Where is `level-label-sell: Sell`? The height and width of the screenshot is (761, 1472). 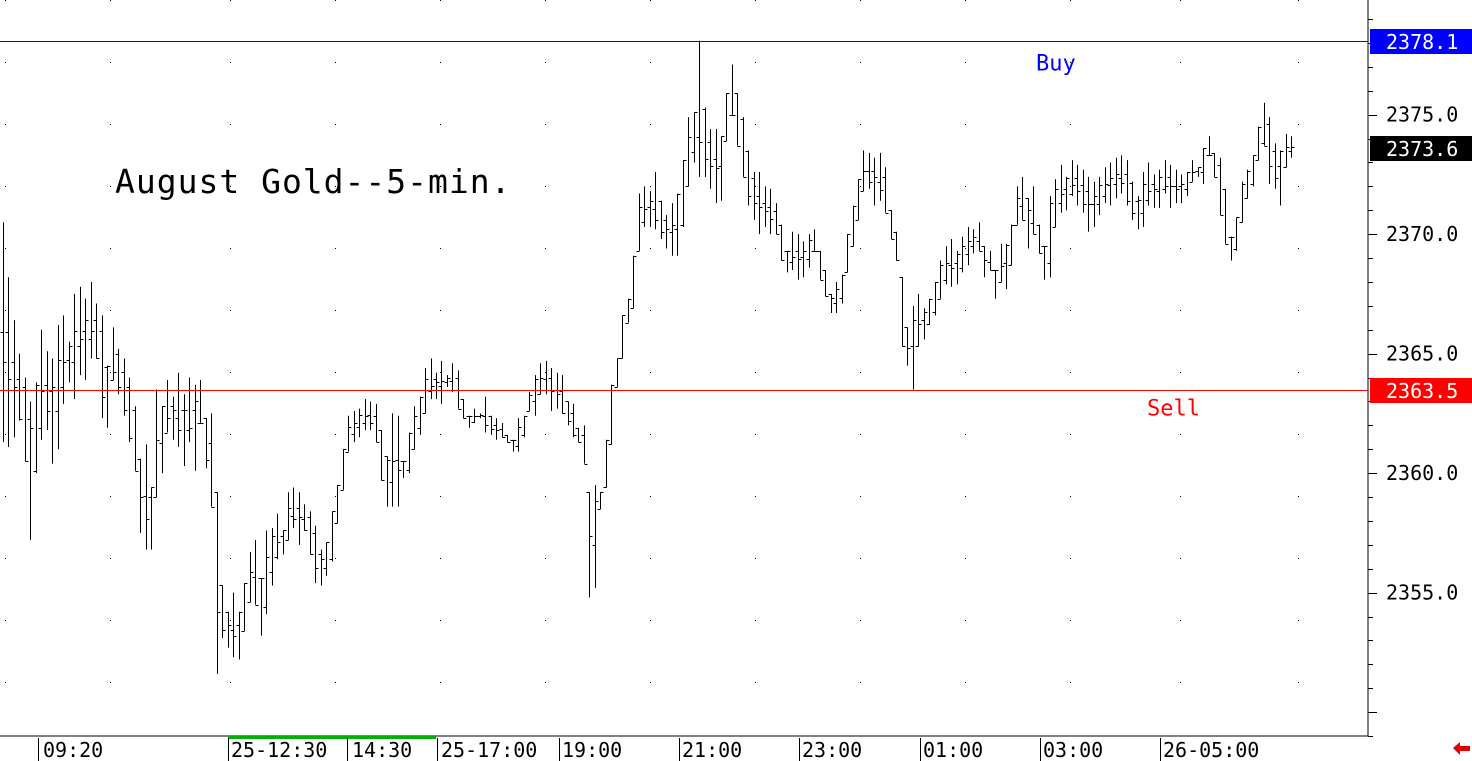 level-label-sell: Sell is located at coordinates (1173, 409).